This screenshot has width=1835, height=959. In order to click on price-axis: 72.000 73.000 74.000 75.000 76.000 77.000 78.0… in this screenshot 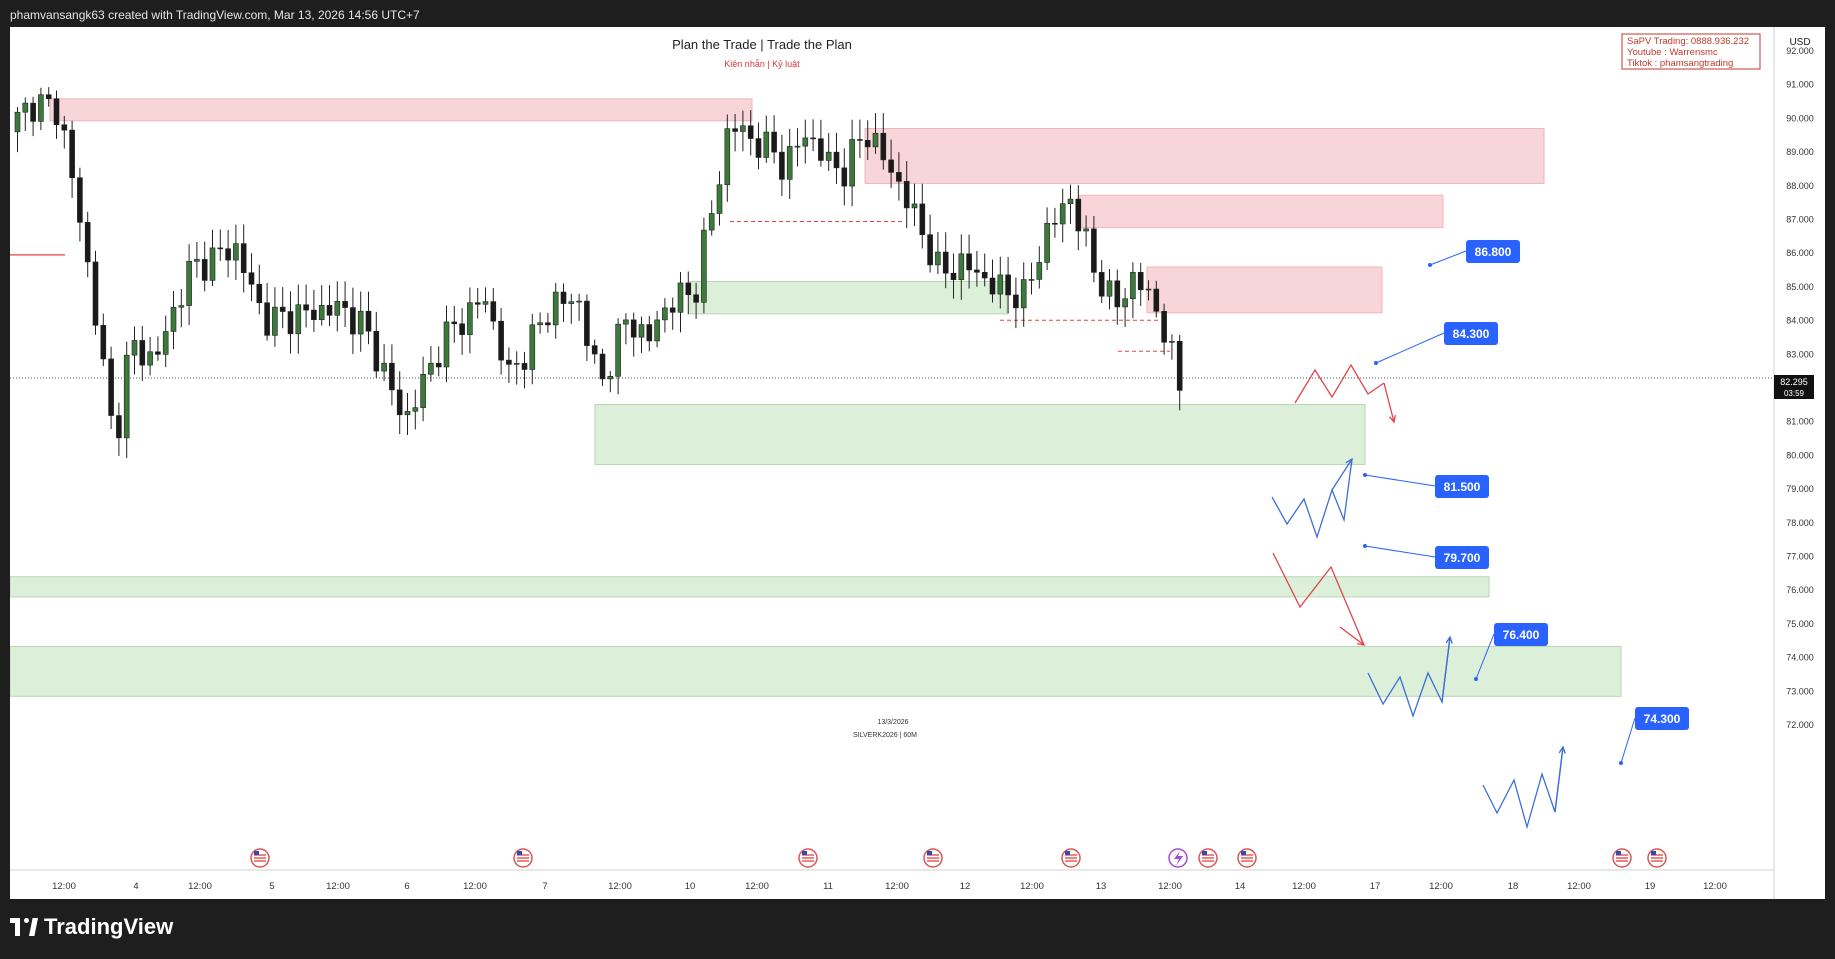, I will do `click(1800, 388)`.